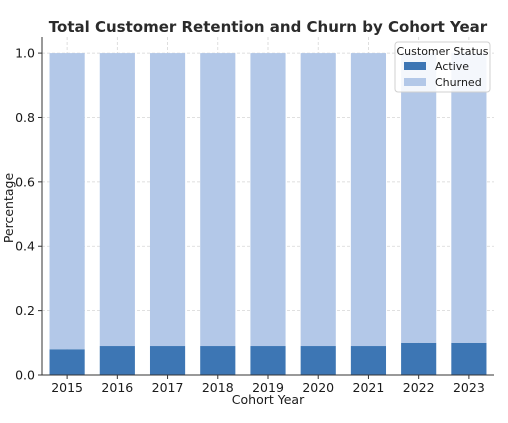 The height and width of the screenshot is (423, 508). I want to click on bar-active-2020, so click(318, 360).